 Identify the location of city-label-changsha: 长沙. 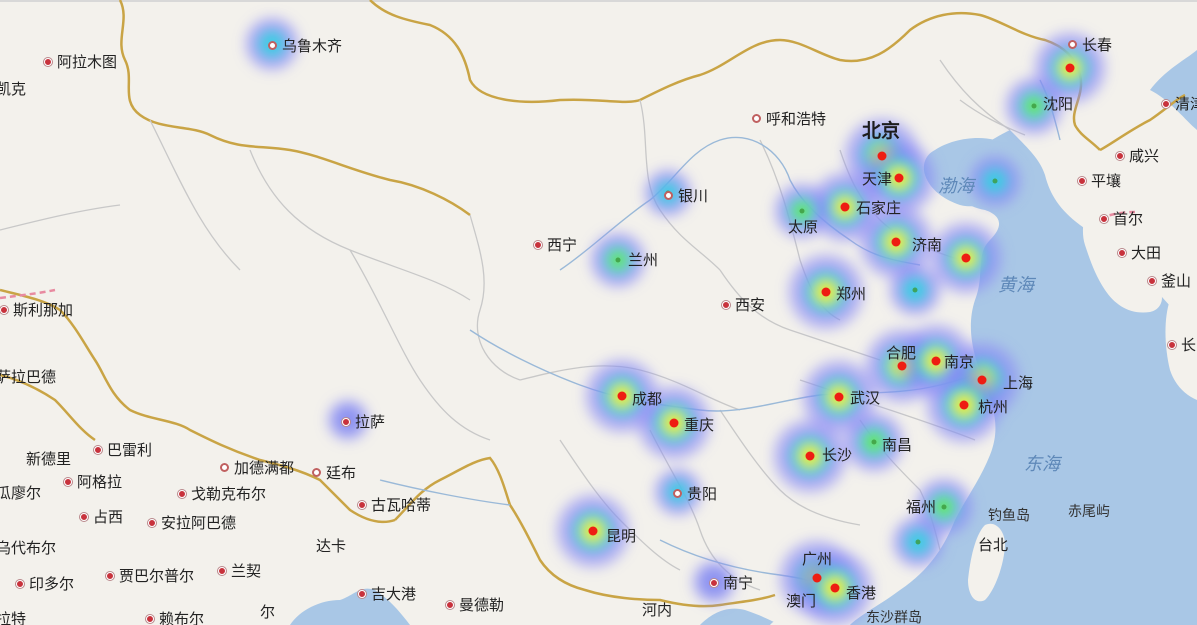
(837, 455).